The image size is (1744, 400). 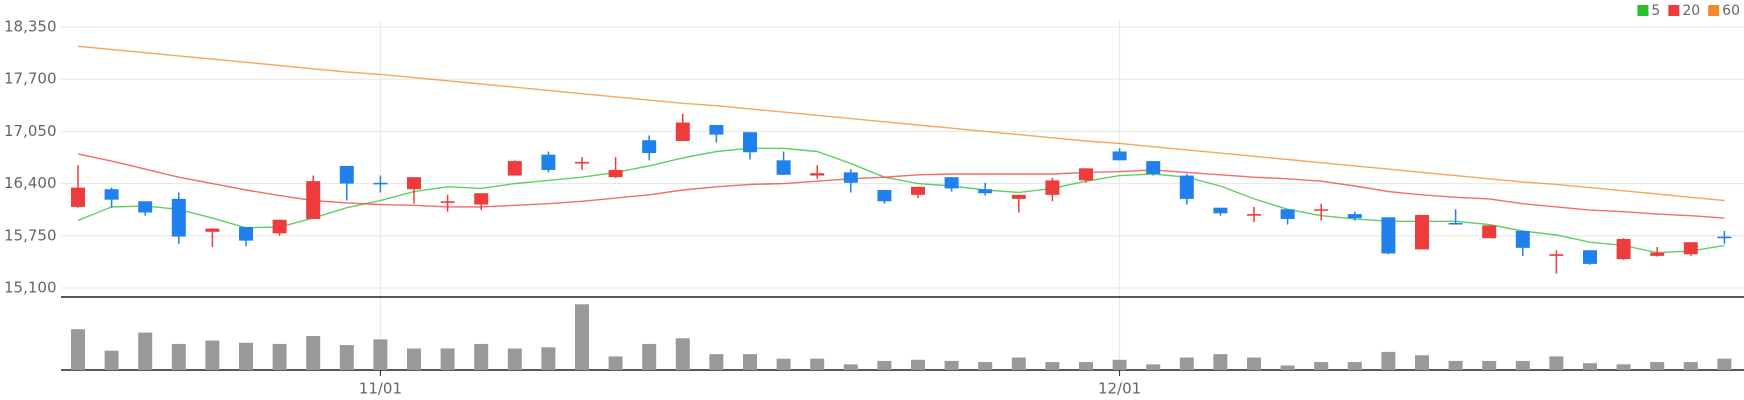 I want to click on y-tick-label: 17,700, so click(x=30, y=79).